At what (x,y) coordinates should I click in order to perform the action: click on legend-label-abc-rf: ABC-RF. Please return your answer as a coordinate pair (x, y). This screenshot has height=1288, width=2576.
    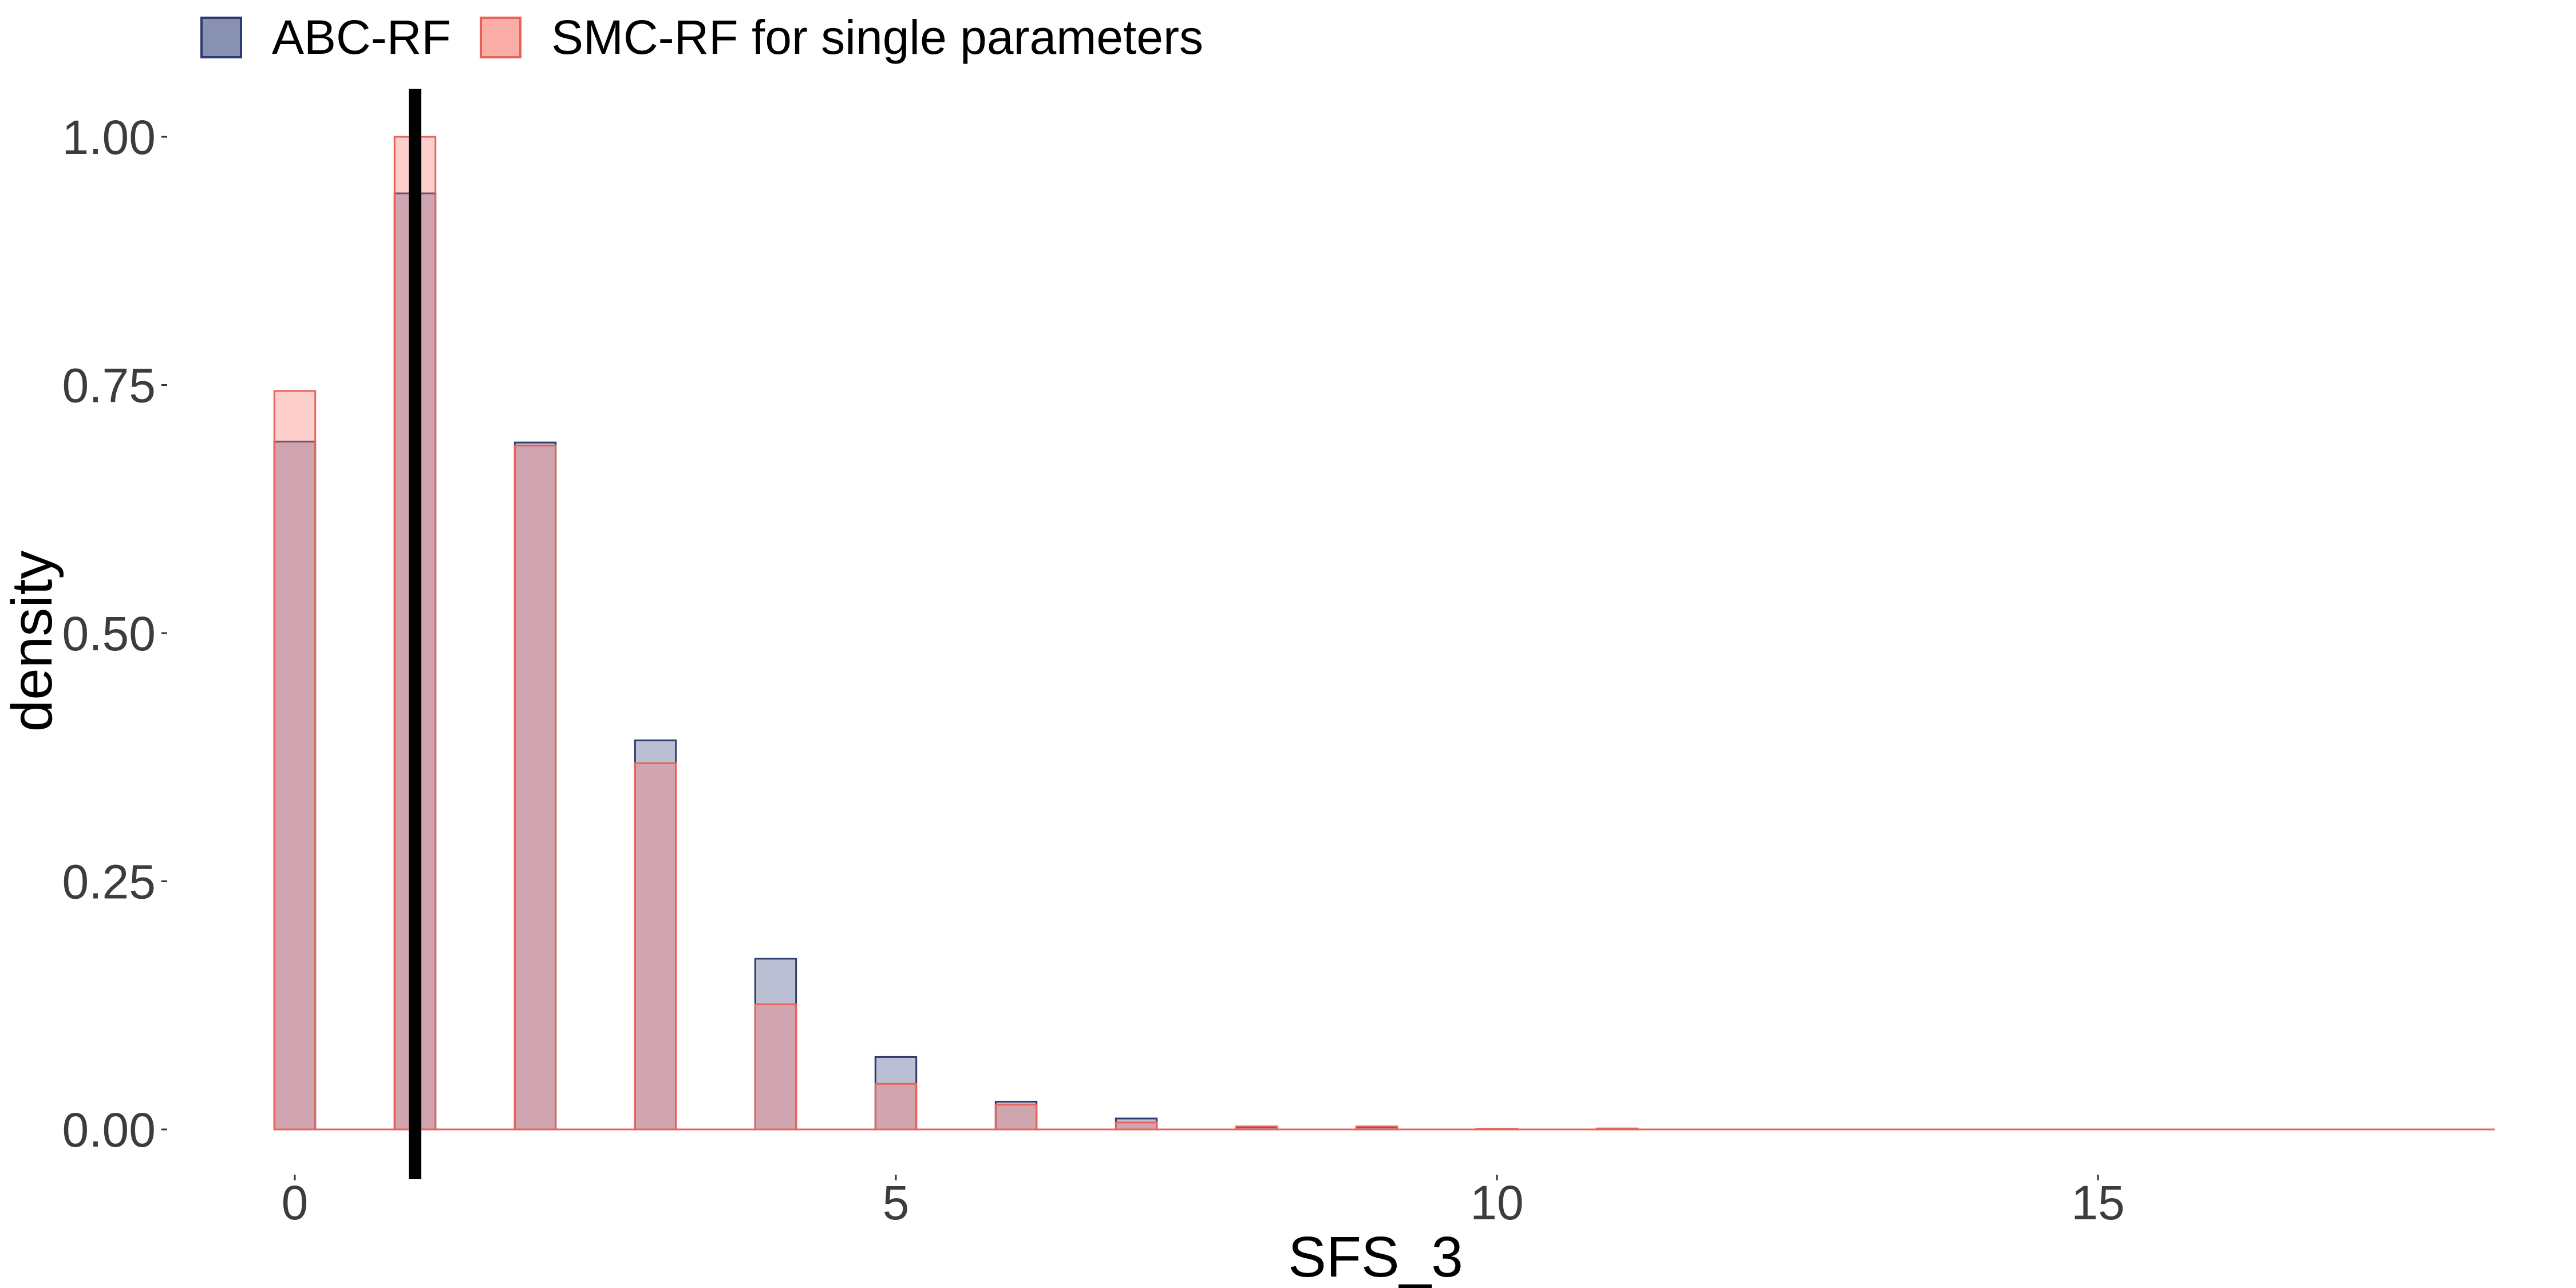
    Looking at the image, I should click on (361, 37).